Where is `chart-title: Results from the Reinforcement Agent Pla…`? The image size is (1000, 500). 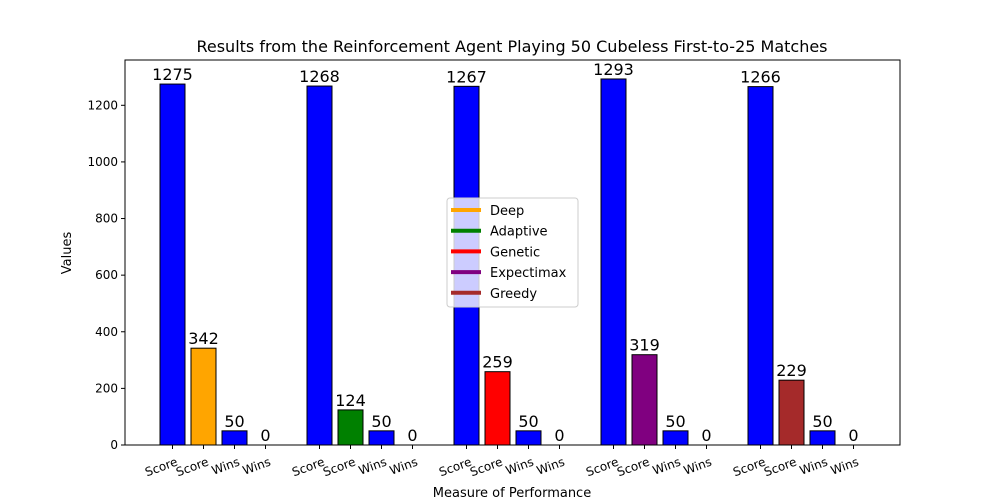
chart-title: Results from the Reinforcement Agent Pla… is located at coordinates (511, 46).